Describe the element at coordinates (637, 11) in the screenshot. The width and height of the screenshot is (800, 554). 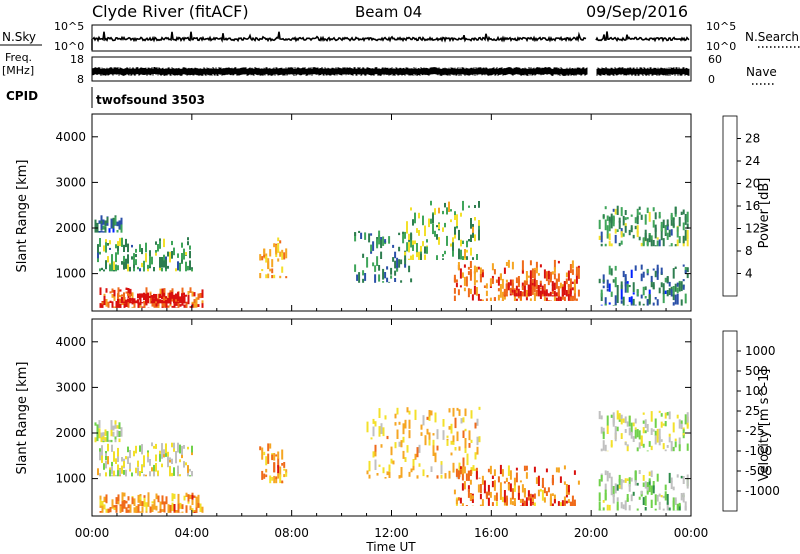
I see `date-title: 09/Sep/2016` at that location.